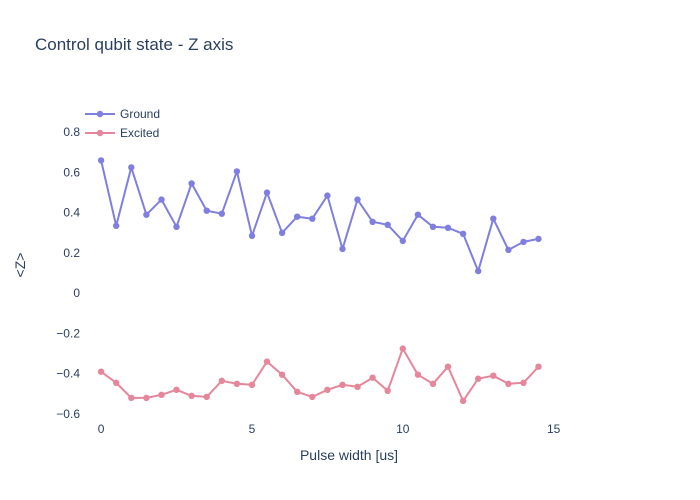 The height and width of the screenshot is (500, 700). Describe the element at coordinates (71, 213) in the screenshot. I see `y-tick-label: 0.4` at that location.